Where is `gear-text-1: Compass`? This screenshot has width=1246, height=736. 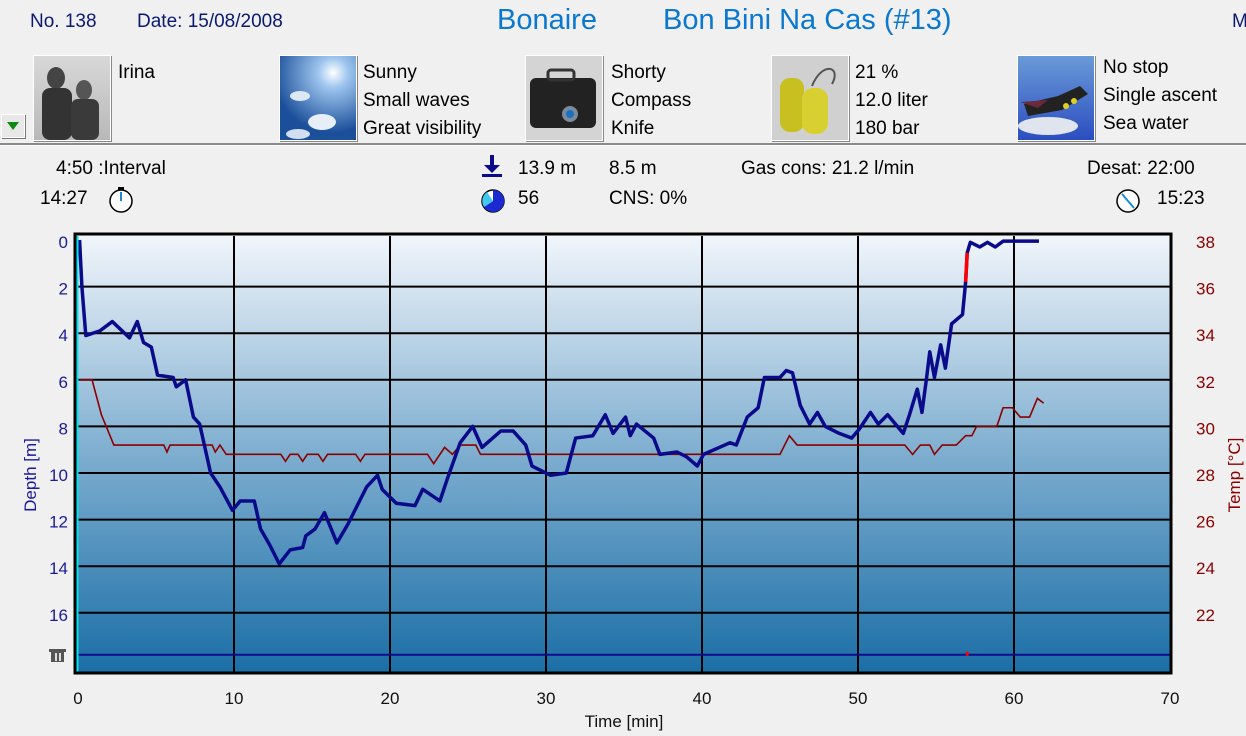 gear-text-1: Compass is located at coordinates (651, 100).